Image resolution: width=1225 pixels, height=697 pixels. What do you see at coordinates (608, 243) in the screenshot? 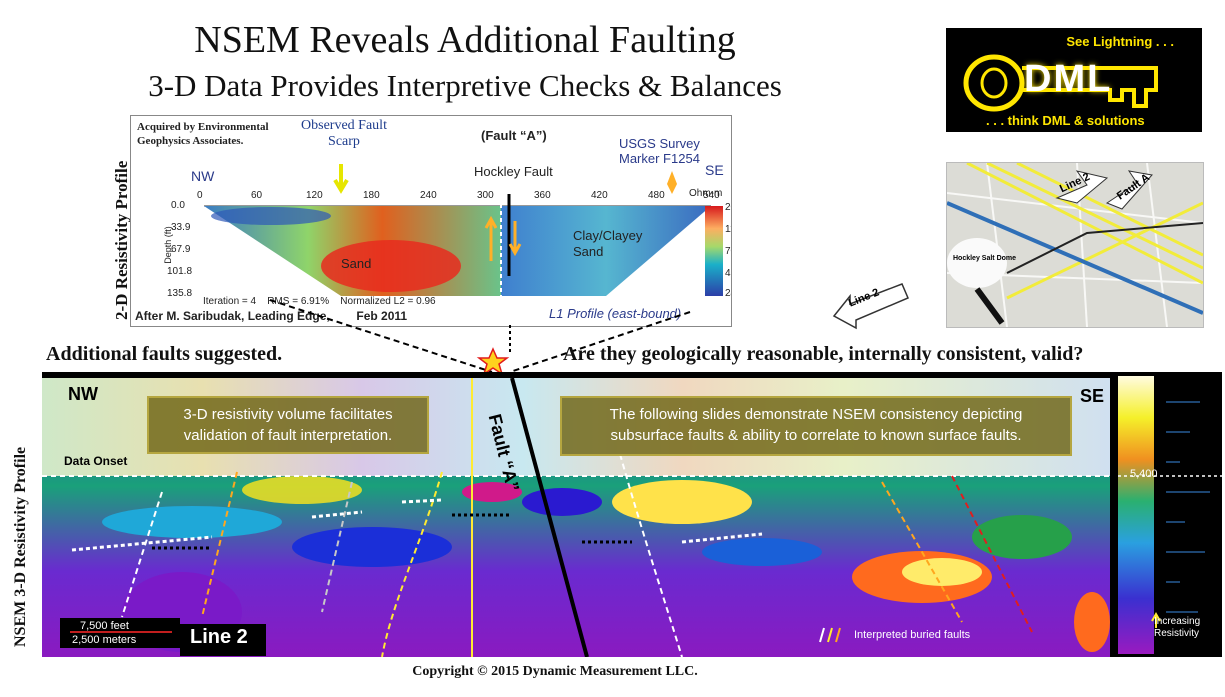
I see `clay-label: Clay/Clayey Sand` at bounding box center [608, 243].